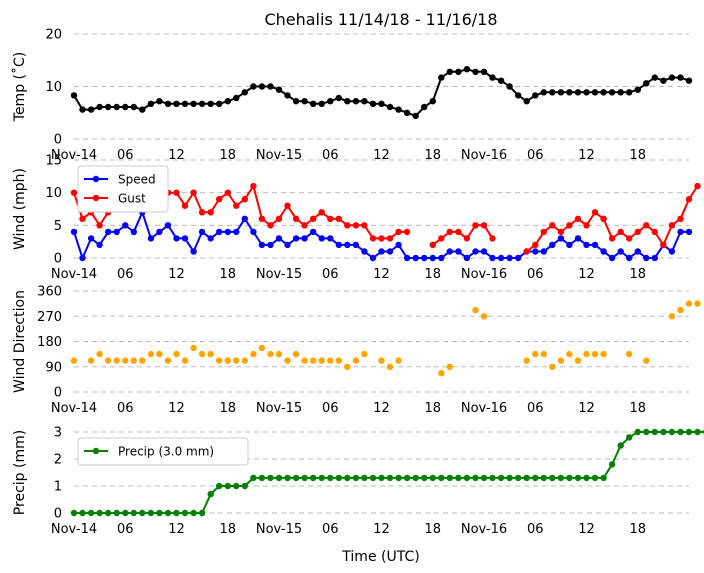  I want to click on y-axis-label: Temp (˚C), so click(19, 87).